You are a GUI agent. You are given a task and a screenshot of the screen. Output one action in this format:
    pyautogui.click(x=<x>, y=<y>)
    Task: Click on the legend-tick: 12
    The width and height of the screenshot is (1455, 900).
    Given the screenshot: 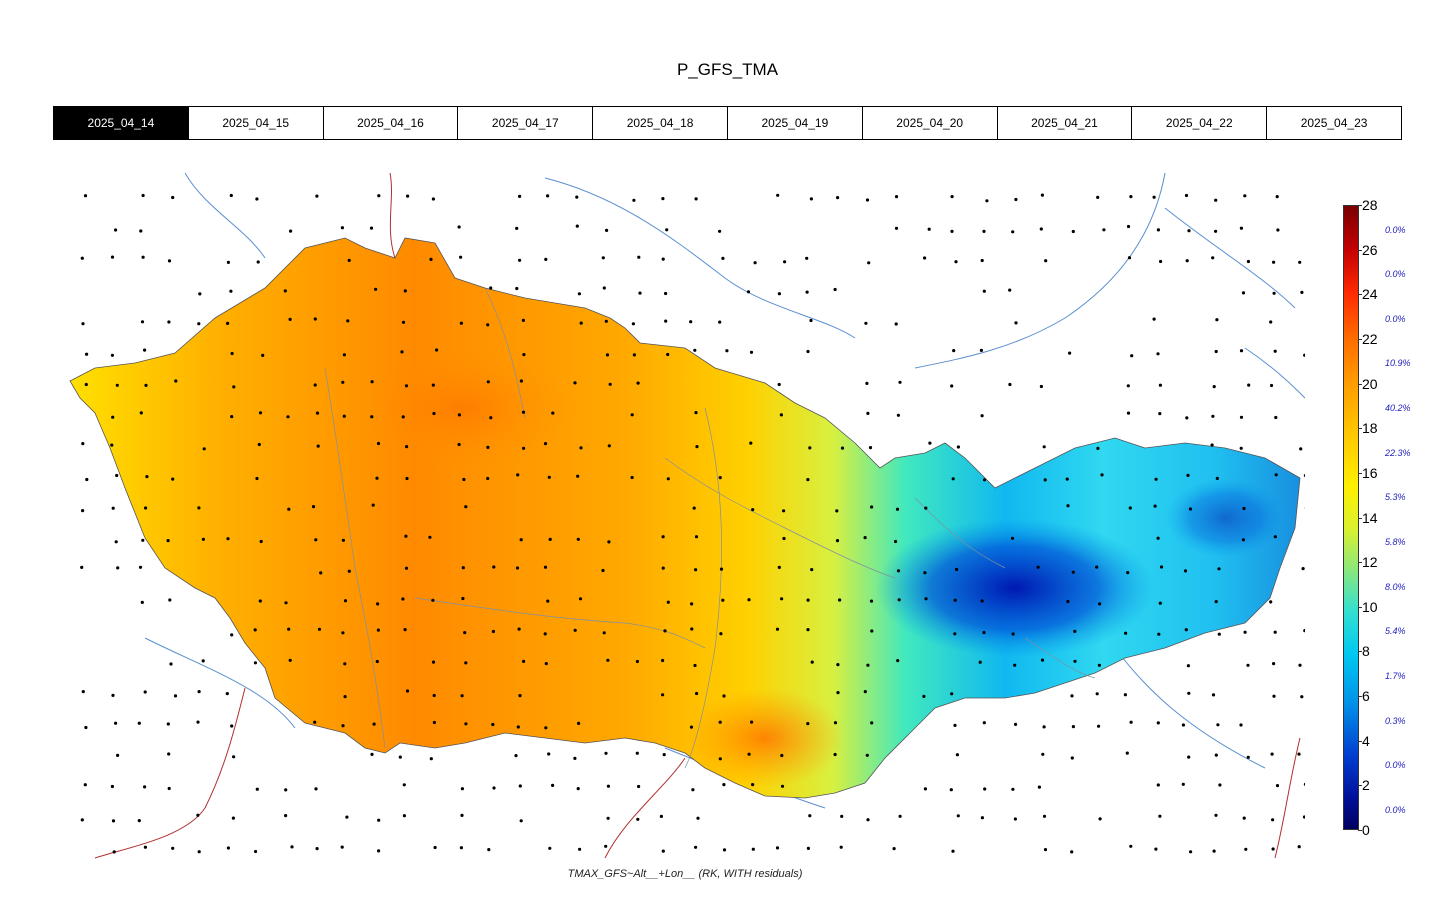 What is the action you would take?
    pyautogui.click(x=1368, y=562)
    